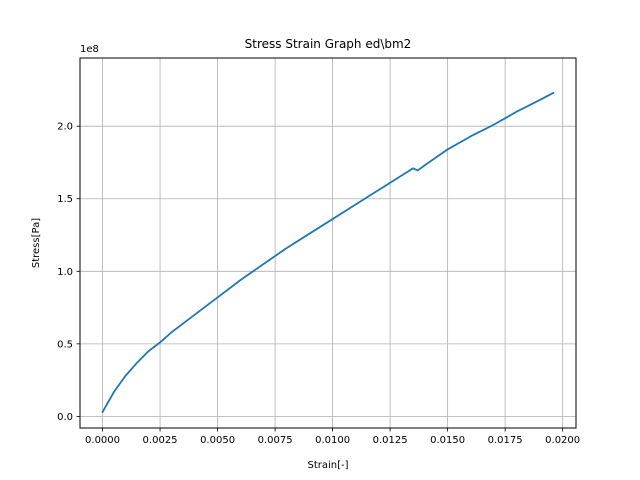 This screenshot has width=640, height=480. What do you see at coordinates (36, 243) in the screenshot?
I see `y-axis-label: Stress[Pa]` at bounding box center [36, 243].